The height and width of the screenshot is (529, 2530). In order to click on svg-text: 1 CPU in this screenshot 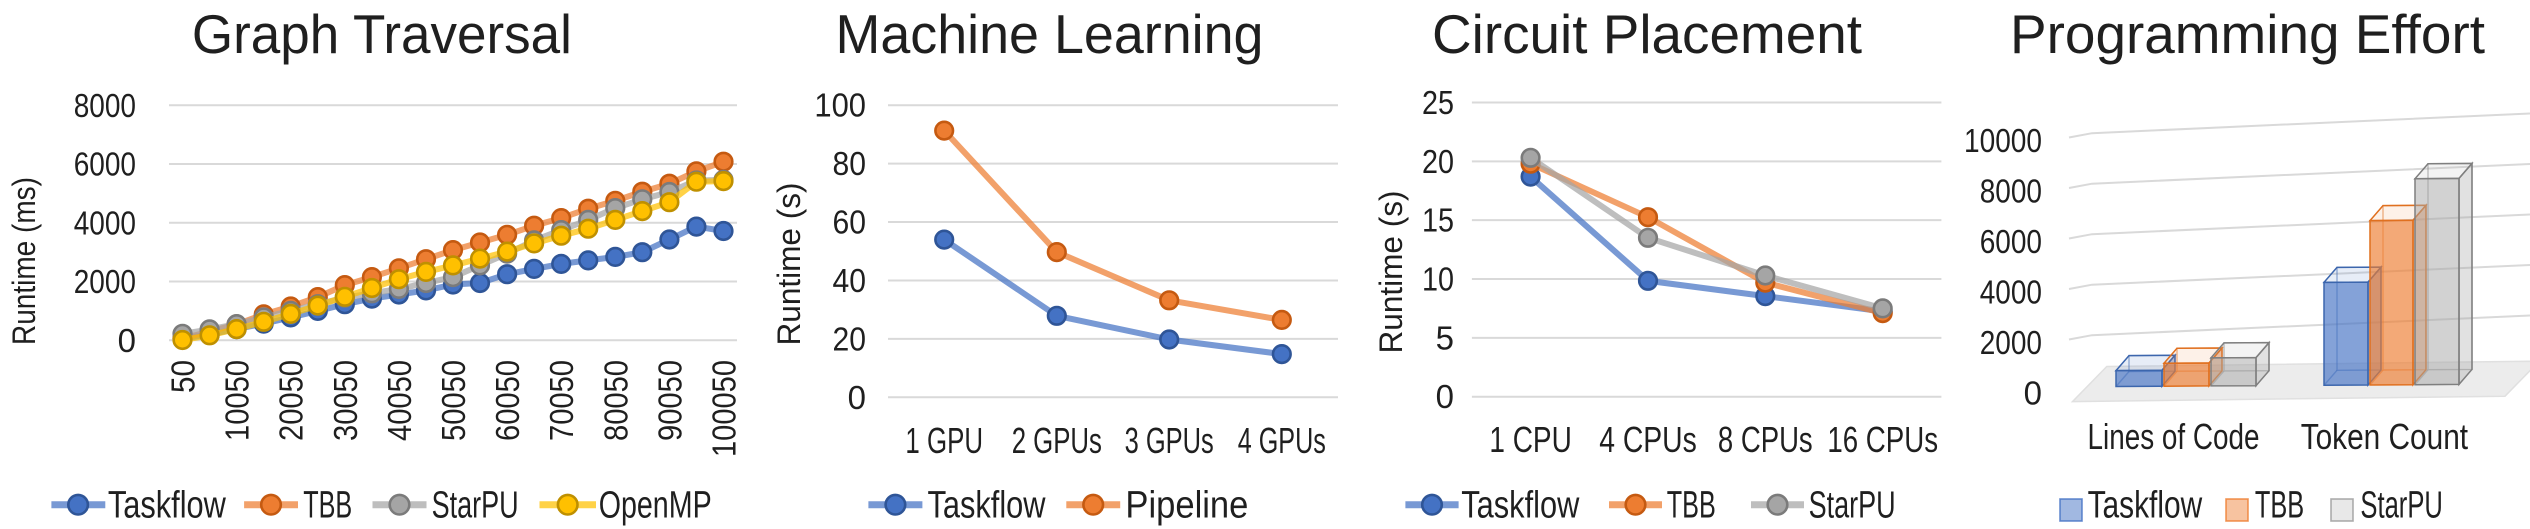, I will do `click(1530, 439)`.